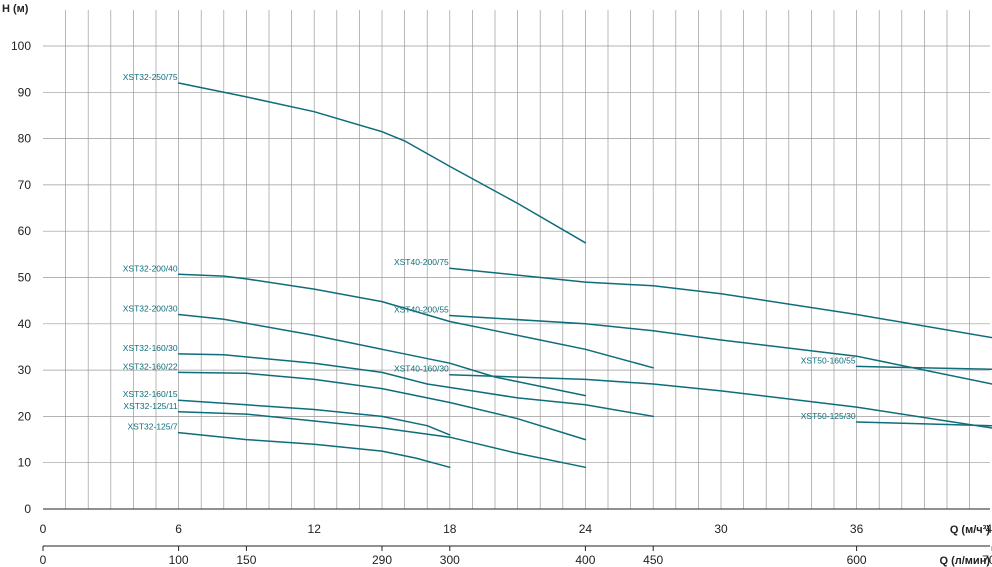  I want to click on x-secondary-tick-label: 700, so click(987, 560).